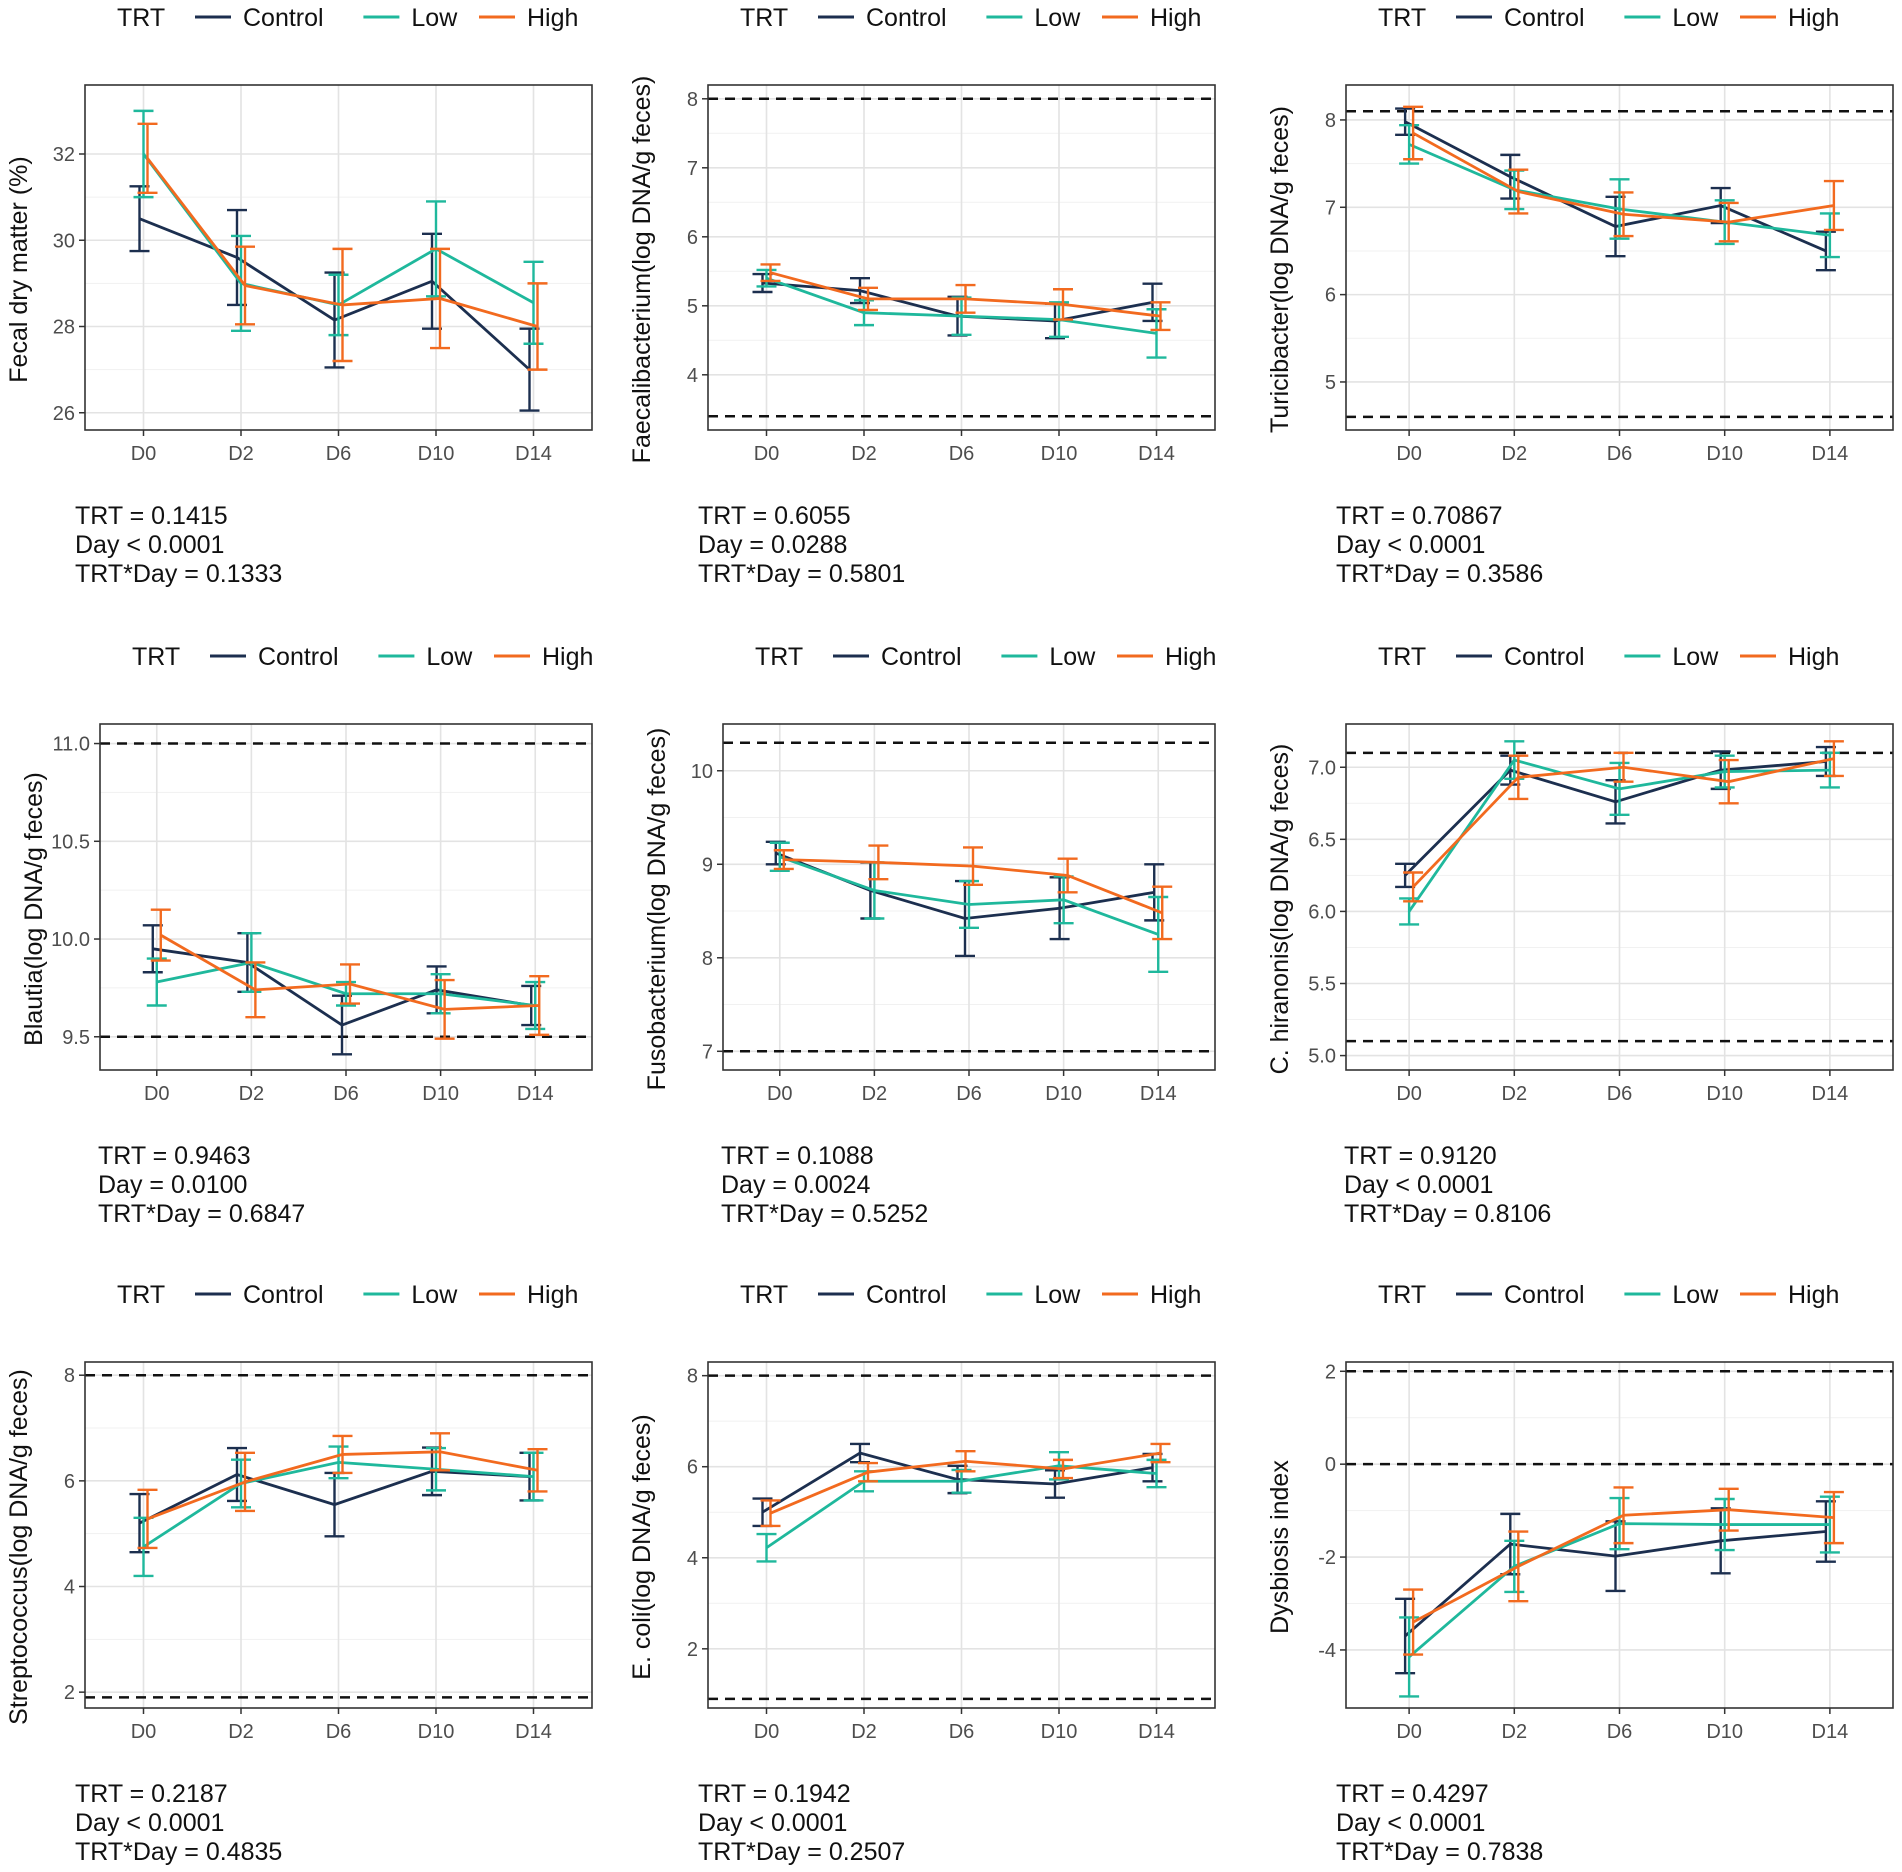 Image resolution: width=1902 pixels, height=1872 pixels. Describe the element at coordinates (201, 1214) in the screenshot. I see `stats-line: TRT*Day = 0.6847` at that location.